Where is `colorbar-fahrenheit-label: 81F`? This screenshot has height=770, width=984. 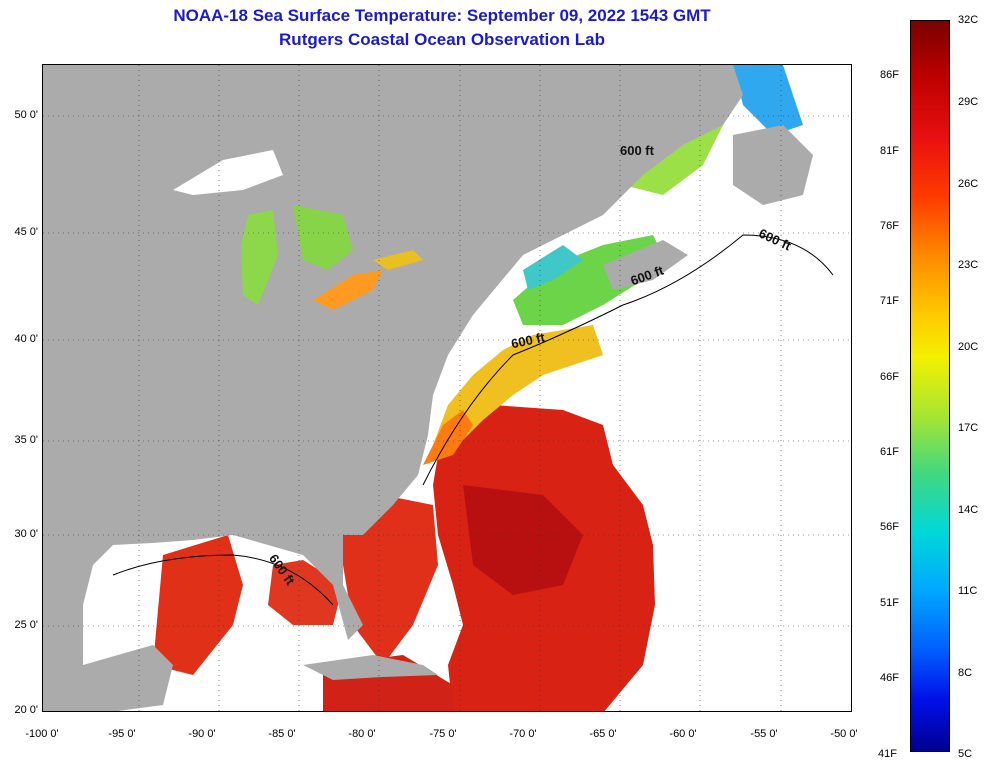 colorbar-fahrenheit-label: 81F is located at coordinates (889, 151).